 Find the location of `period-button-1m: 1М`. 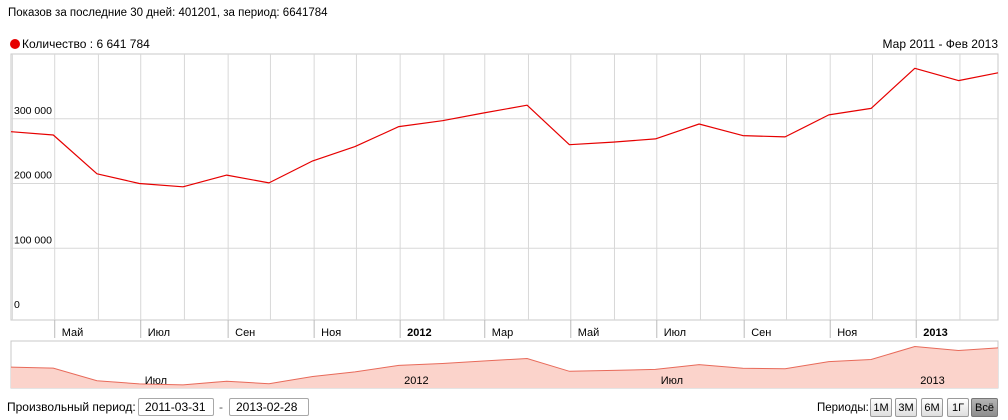

period-button-1m: 1М is located at coordinates (881, 407).